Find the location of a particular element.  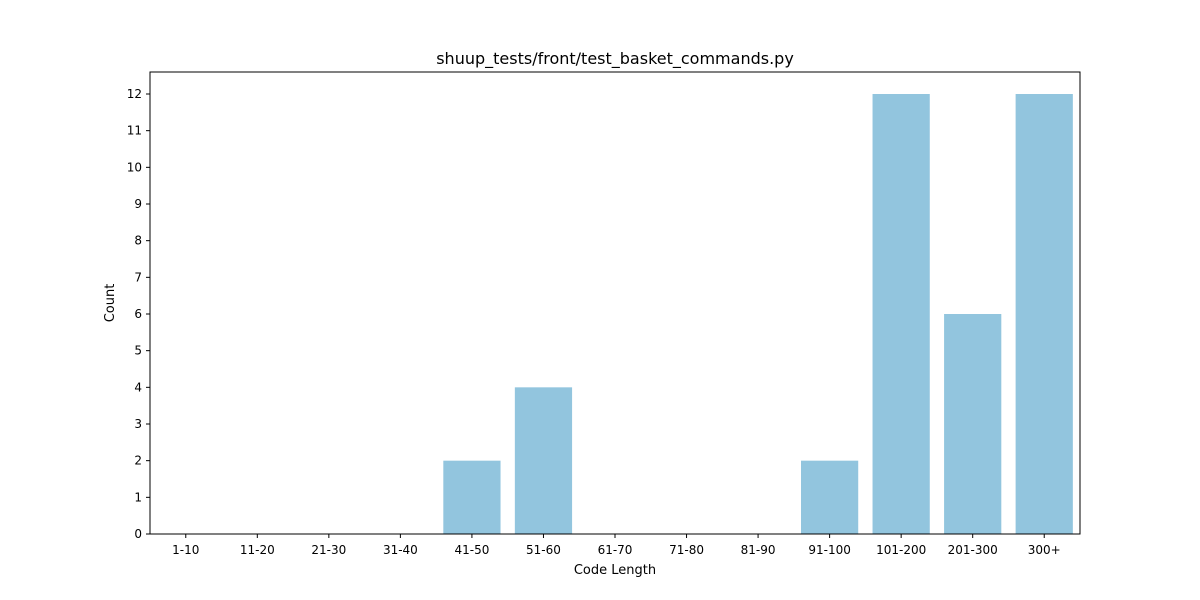

x-tick-label: 300+ is located at coordinates (1044, 550).